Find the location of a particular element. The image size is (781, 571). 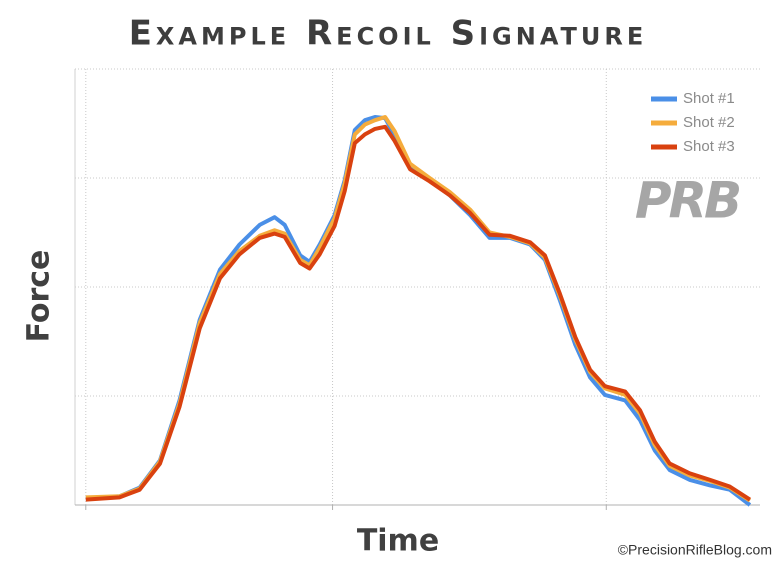

chart-title: Example Recoil Signature is located at coordinates (388, 34).